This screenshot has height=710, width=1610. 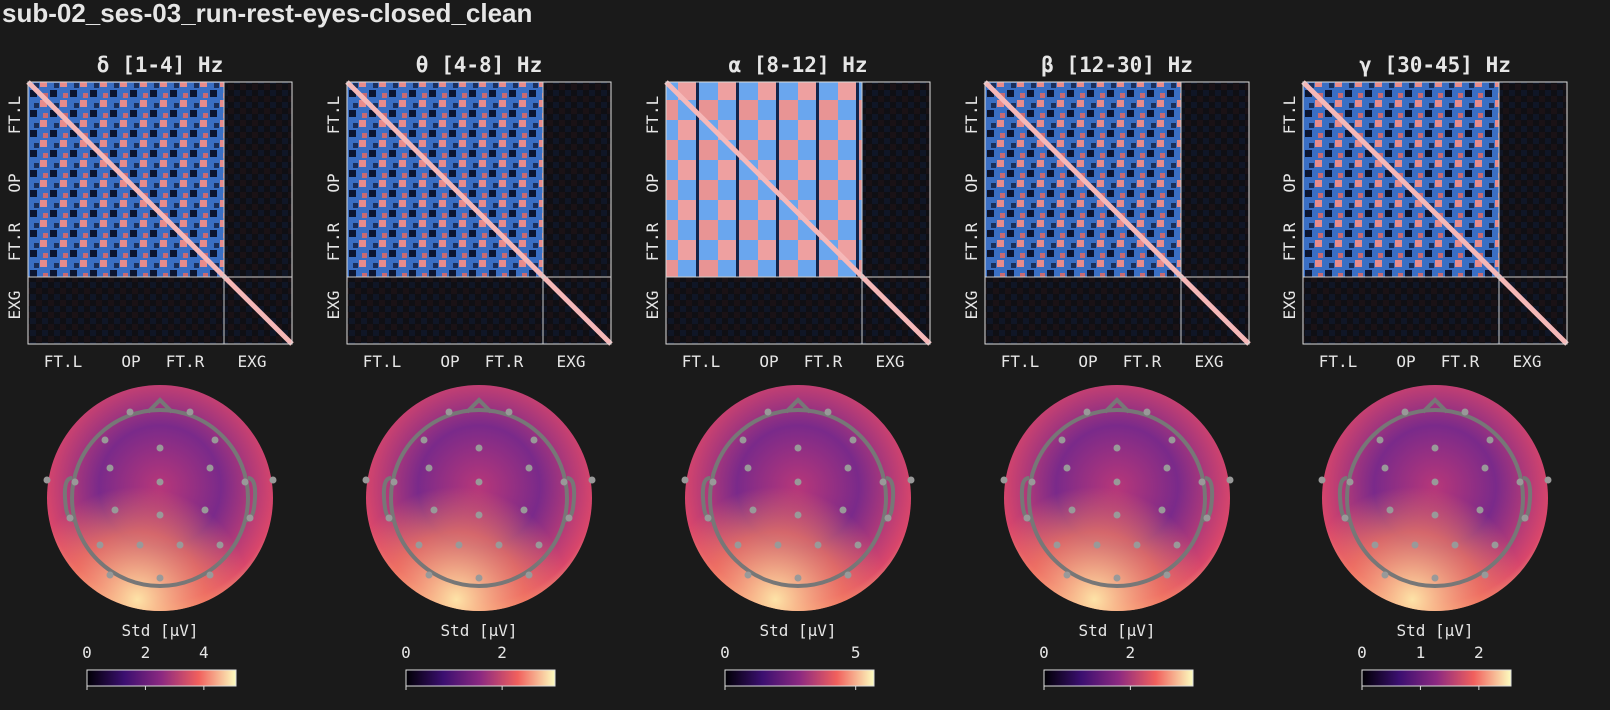 I want to click on colorbar-tick-label: 1, so click(x=1421, y=652).